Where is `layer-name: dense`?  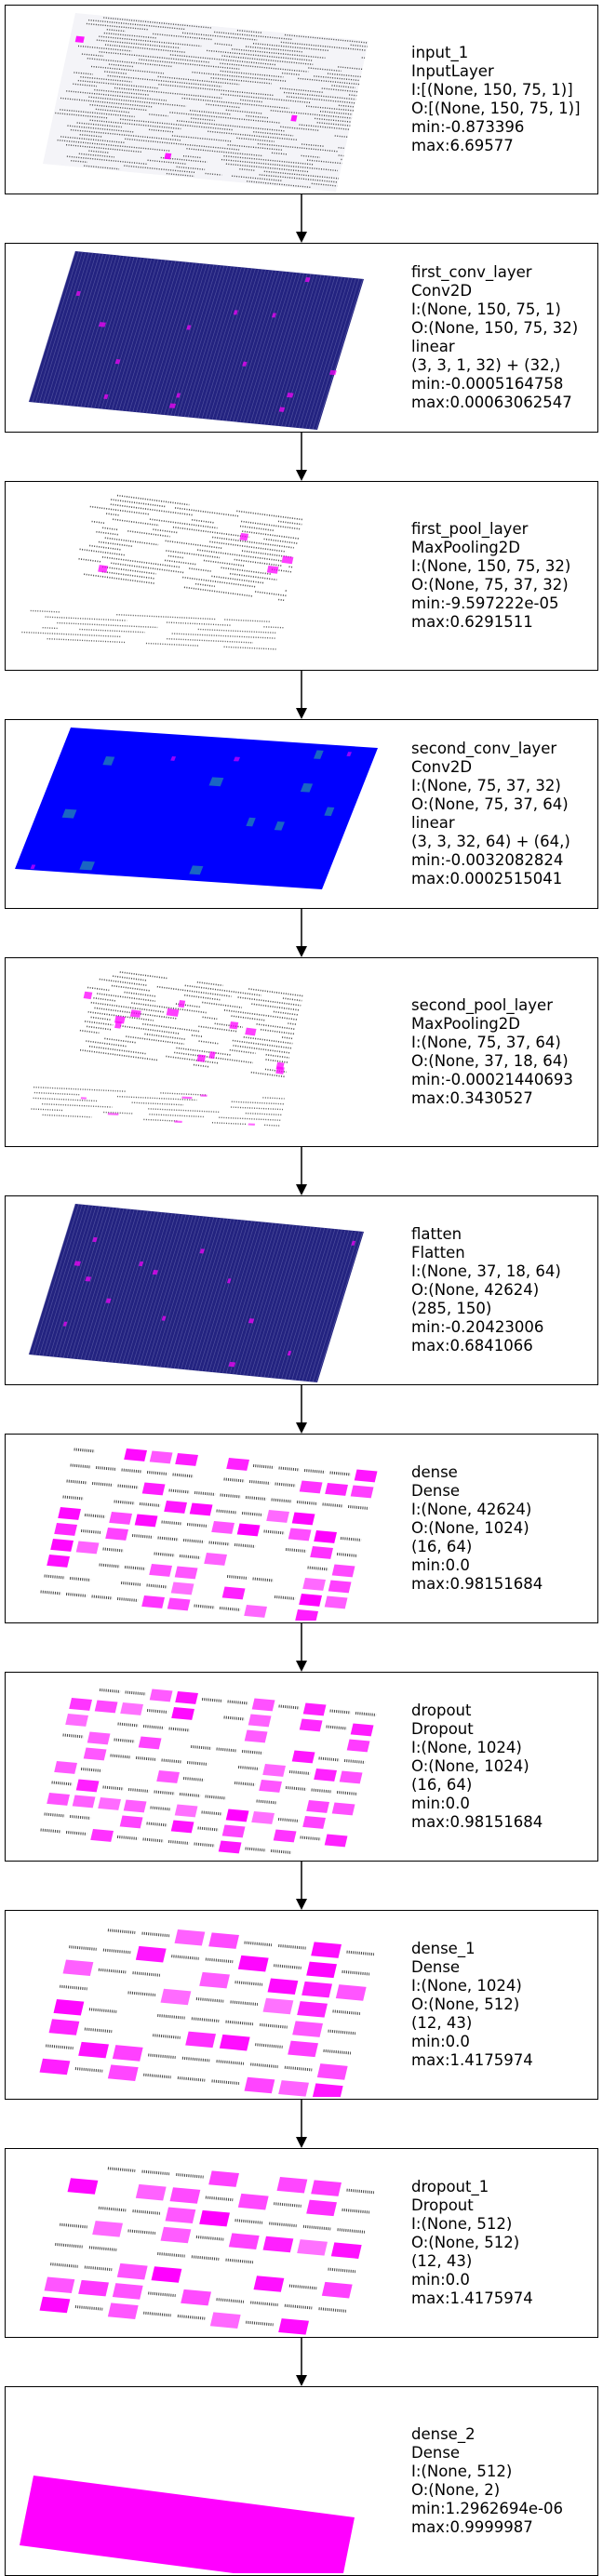
layer-name: dense is located at coordinates (504, 1472).